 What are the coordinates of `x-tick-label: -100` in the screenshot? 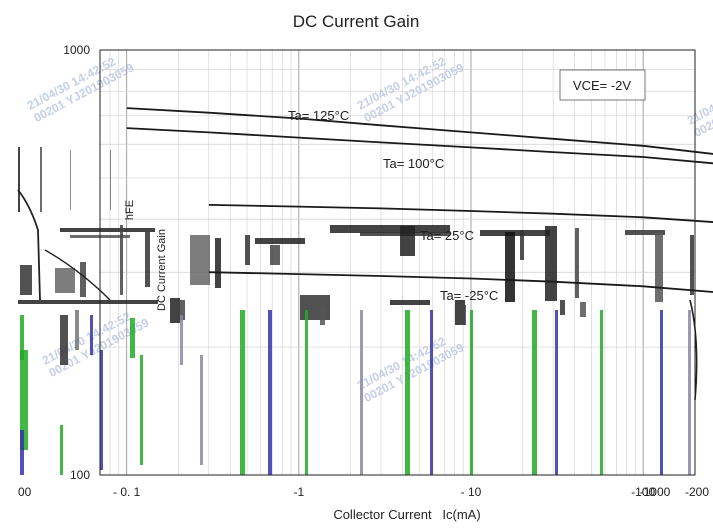 It's located at (643, 492).